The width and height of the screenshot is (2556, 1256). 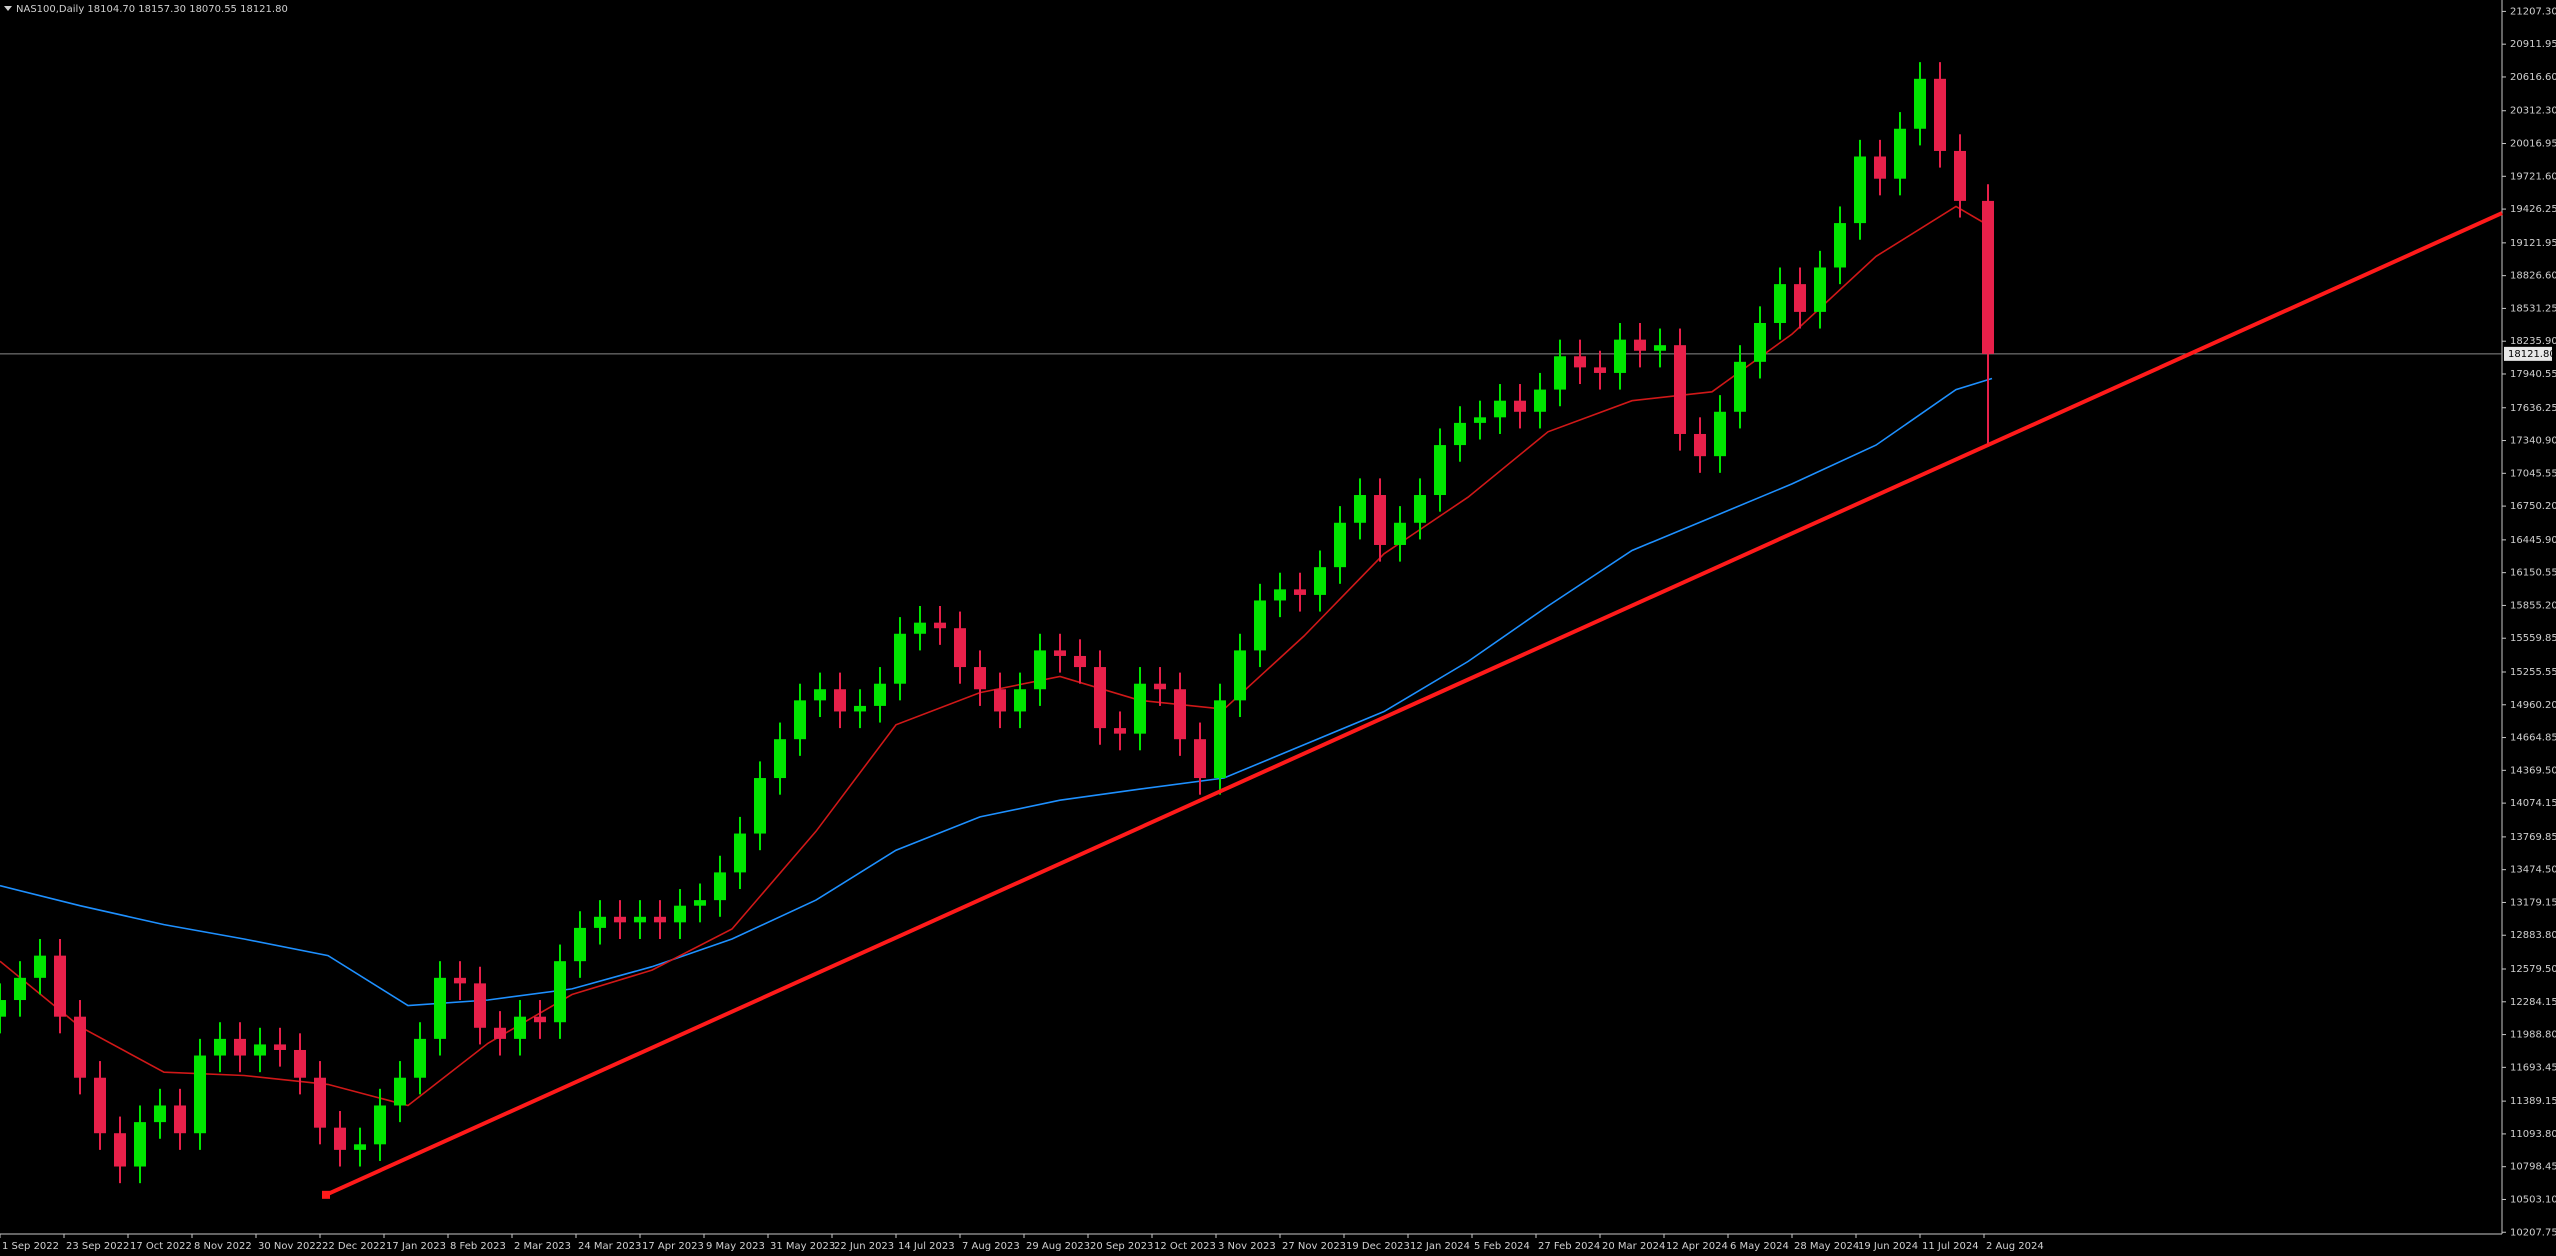 What do you see at coordinates (2533, 77) in the screenshot?
I see `y-tick-label: 20616.60` at bounding box center [2533, 77].